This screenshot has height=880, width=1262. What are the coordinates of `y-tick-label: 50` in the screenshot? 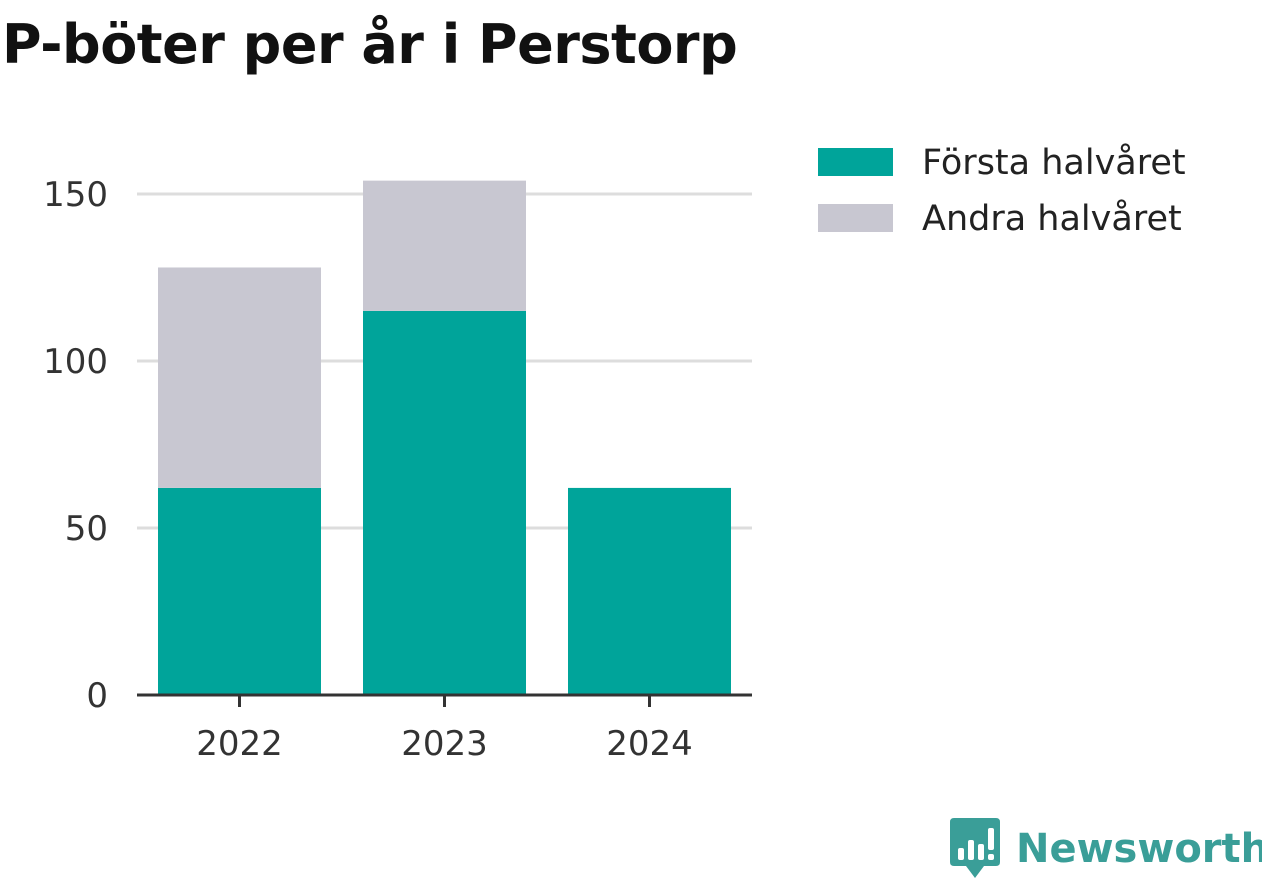 It's located at (86, 529).